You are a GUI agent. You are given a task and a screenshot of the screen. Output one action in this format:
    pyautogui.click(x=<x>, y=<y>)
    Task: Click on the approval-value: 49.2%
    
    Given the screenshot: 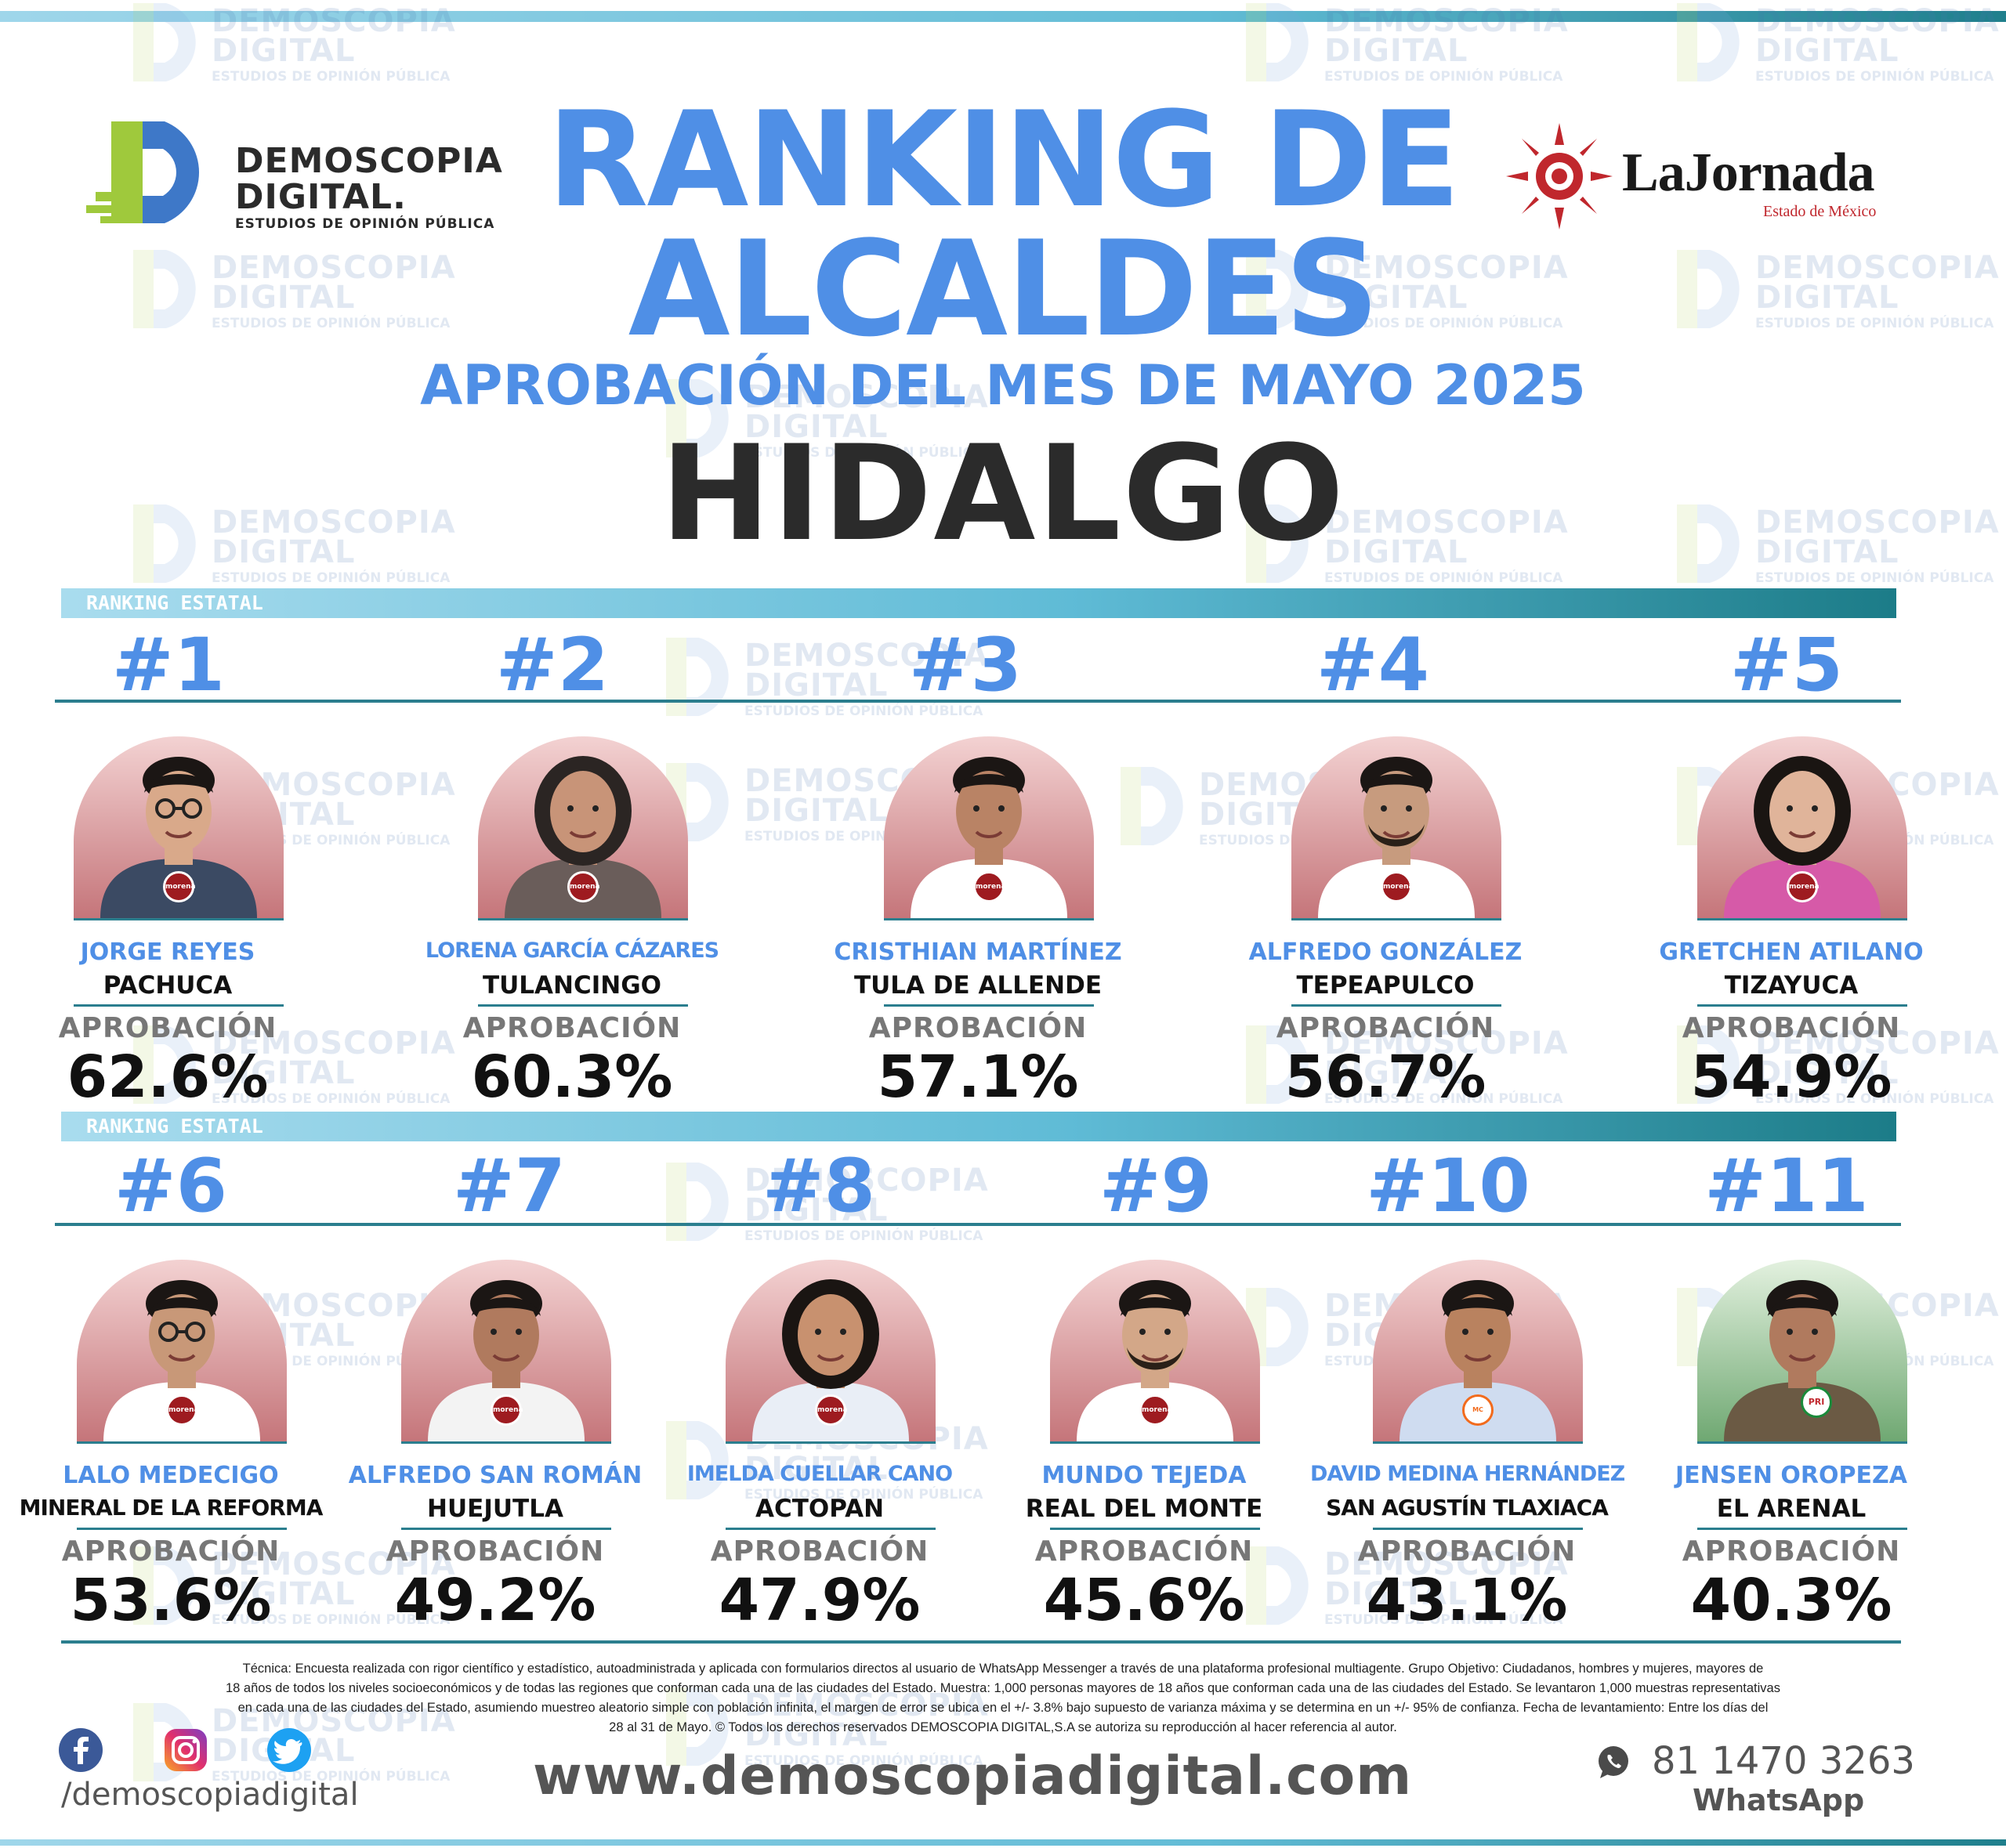 What is the action you would take?
    pyautogui.click(x=495, y=1600)
    